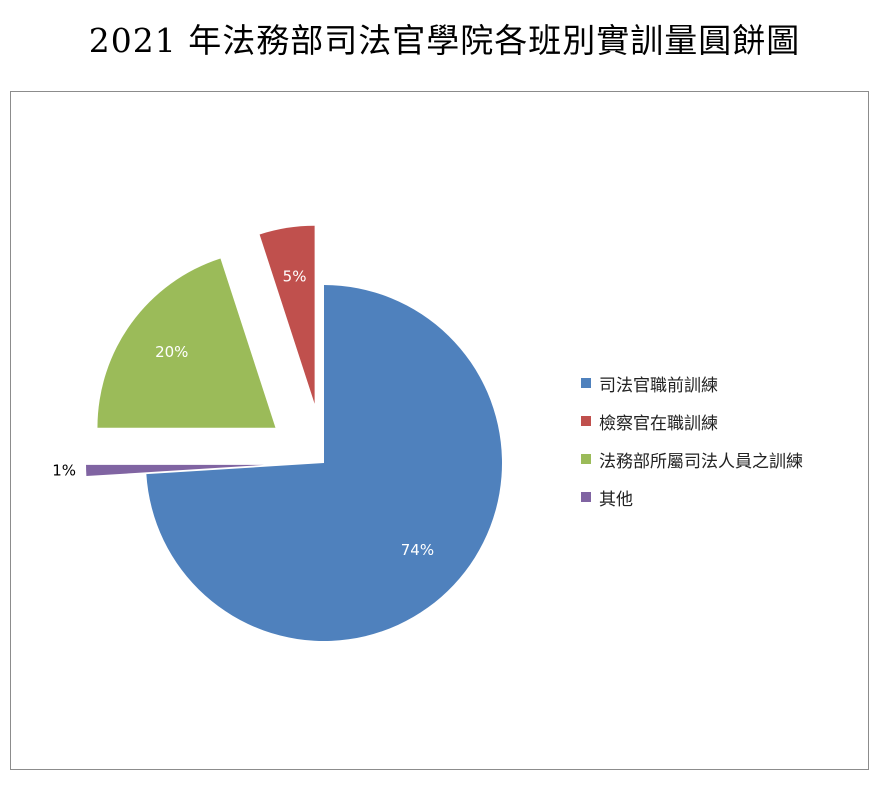 This screenshot has height=795, width=889. What do you see at coordinates (64, 471) in the screenshot?
I see `slice-data-label: 1%` at bounding box center [64, 471].